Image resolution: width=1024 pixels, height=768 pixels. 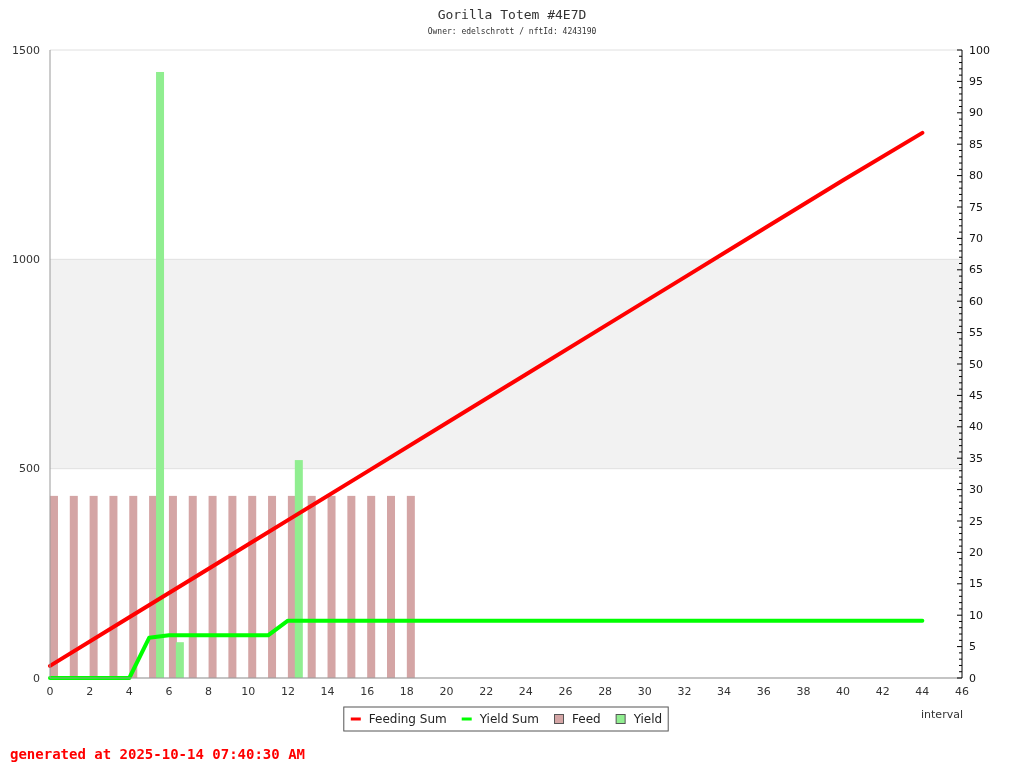 I want to click on y-tick-label: 1500, so click(x=26, y=50).